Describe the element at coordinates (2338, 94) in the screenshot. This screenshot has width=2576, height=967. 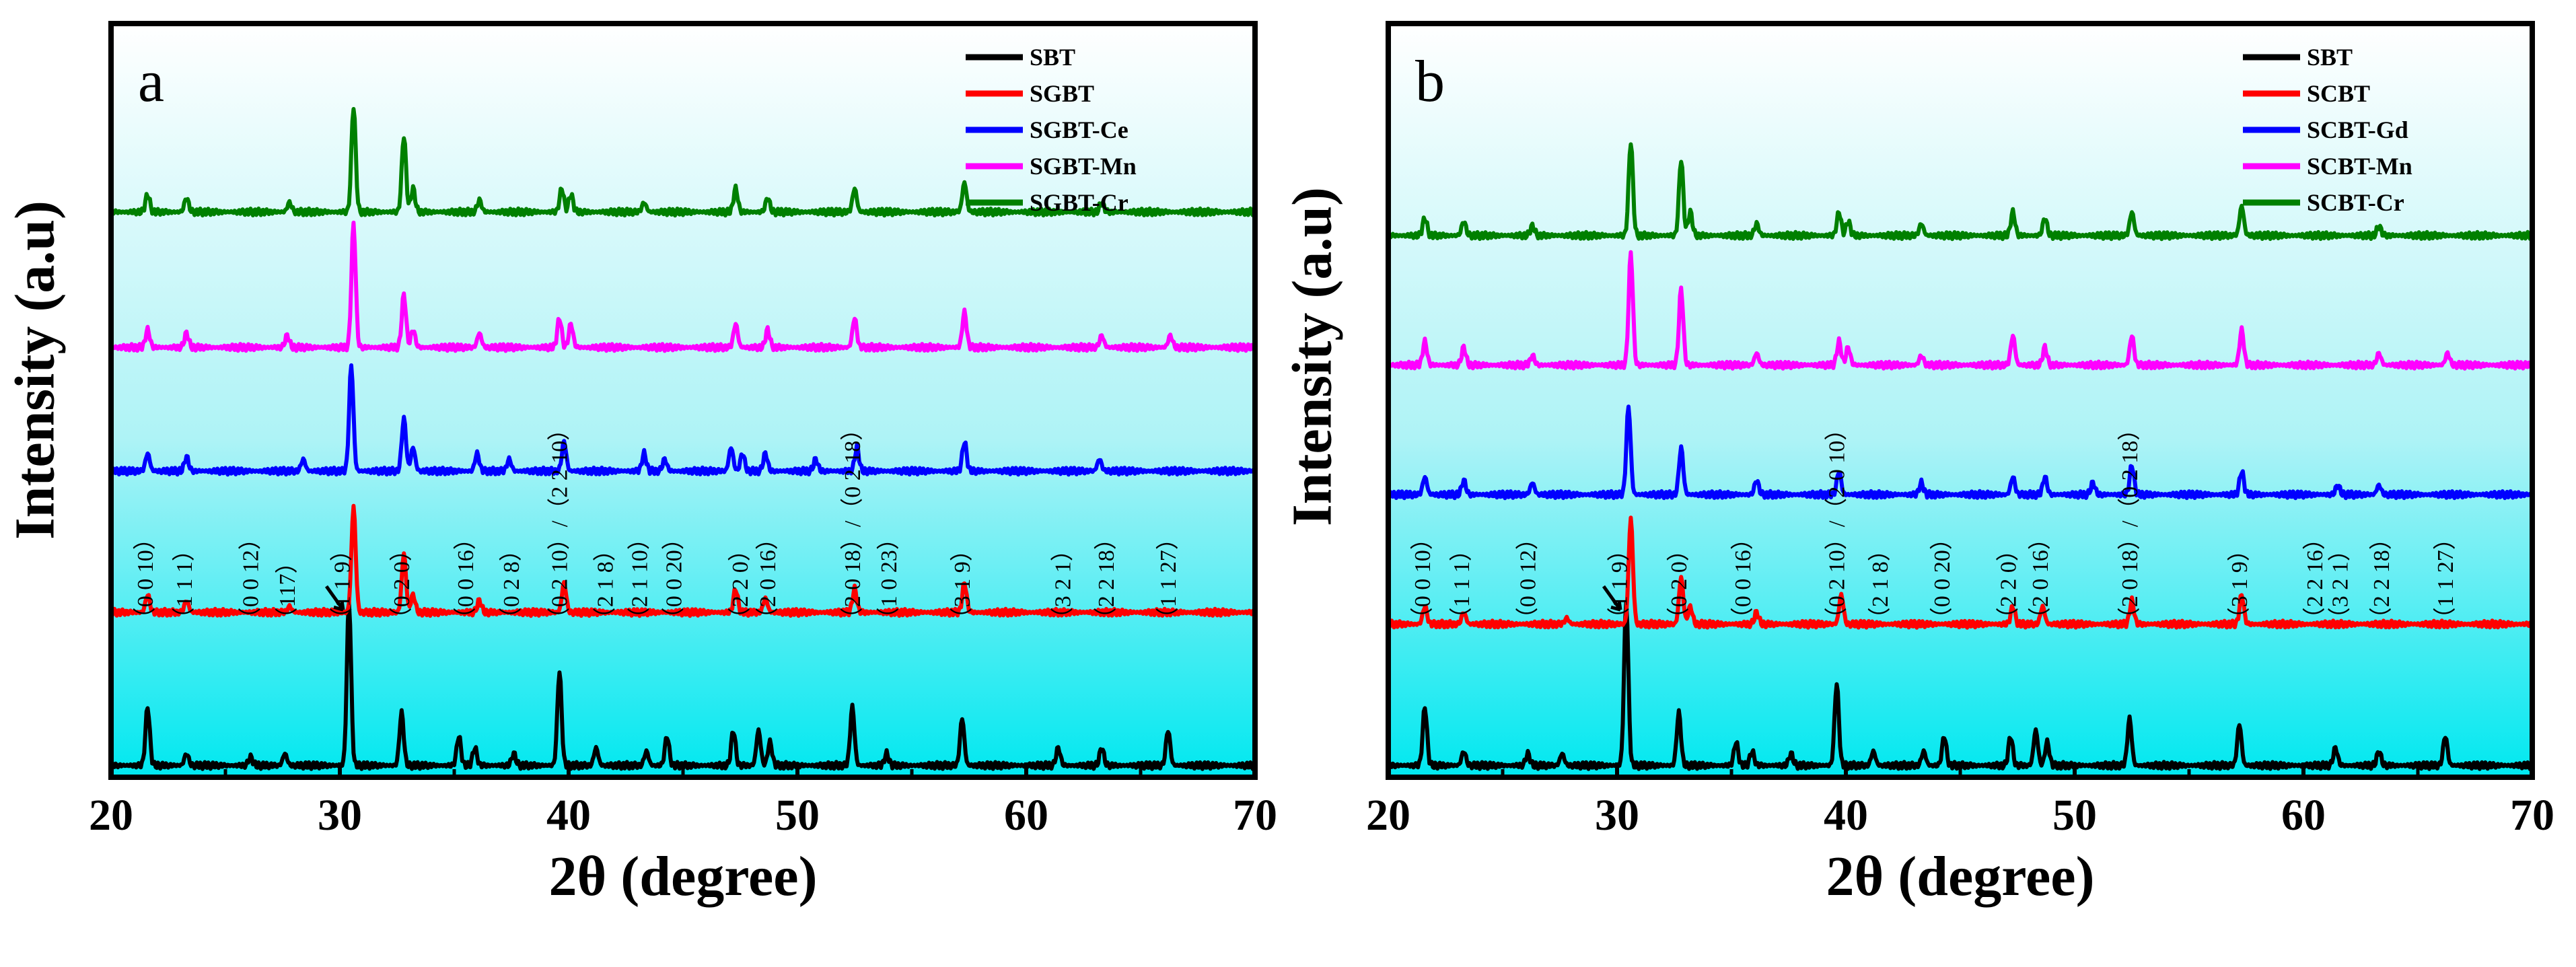
I see `legend-label-scbt: SCBT` at that location.